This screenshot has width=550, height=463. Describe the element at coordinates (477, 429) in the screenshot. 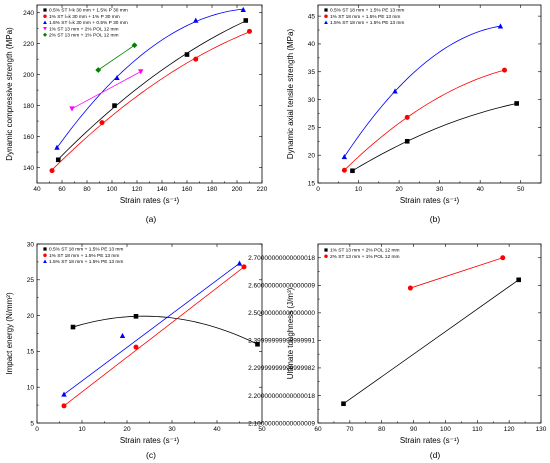

I see `x-tick-label: 110` at that location.